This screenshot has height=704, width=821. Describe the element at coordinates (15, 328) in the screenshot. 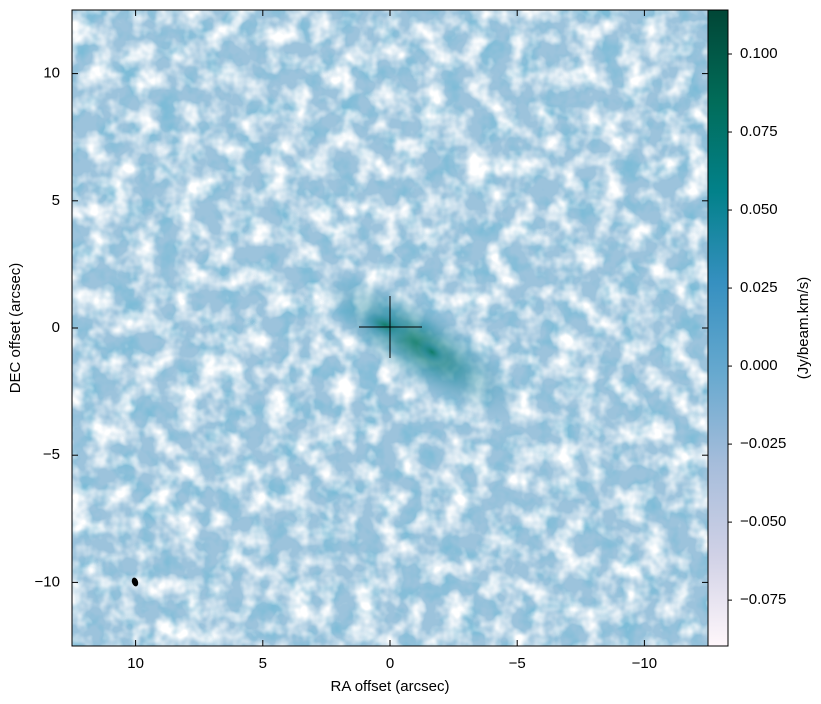

I see `y-axis-label: DEC offset (arcsec)` at that location.